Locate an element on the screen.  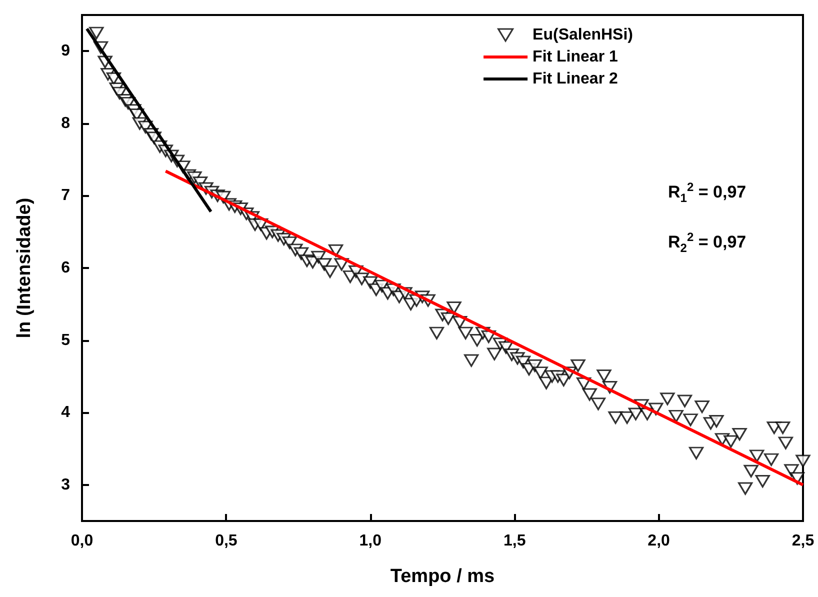
x-tick-label: 1,5 is located at coordinates (514, 541).